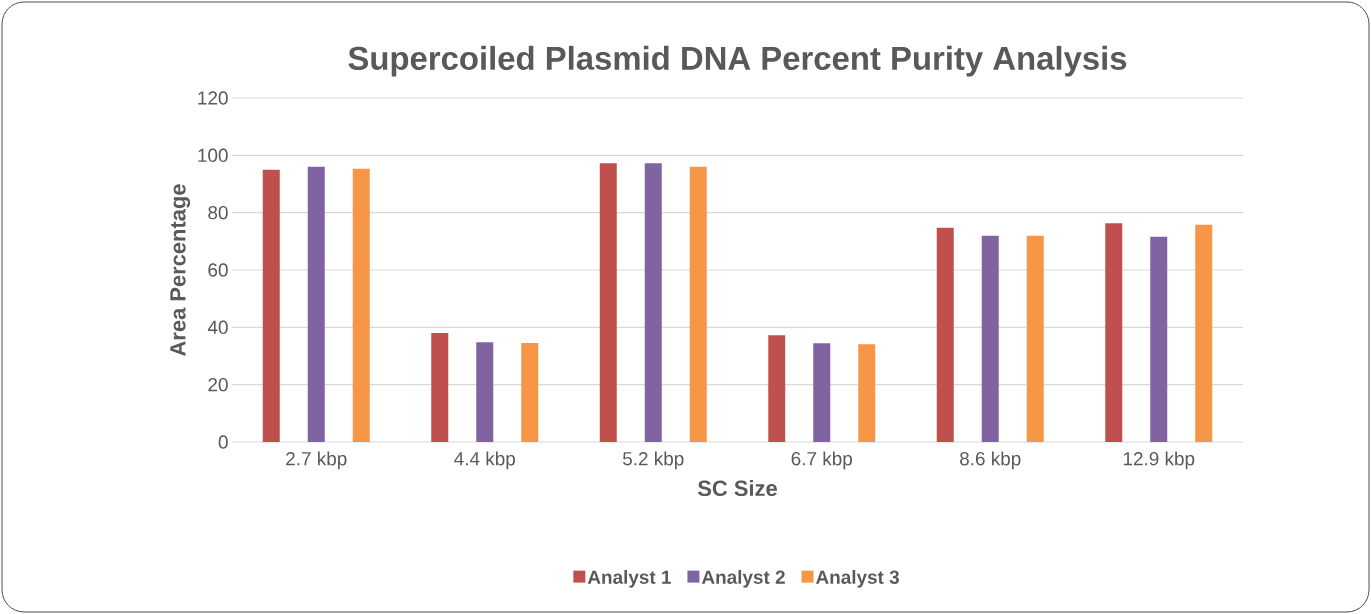 This screenshot has width=1371, height=614. Describe the element at coordinates (316, 460) in the screenshot. I see `x-tick-label: 2.7 kbp` at that location.